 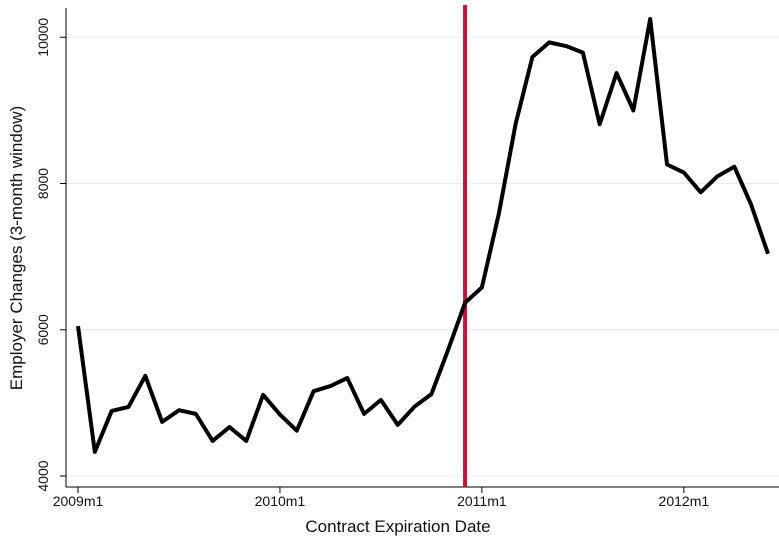 I want to click on x-tick-label: 2009m1, so click(x=78, y=501).